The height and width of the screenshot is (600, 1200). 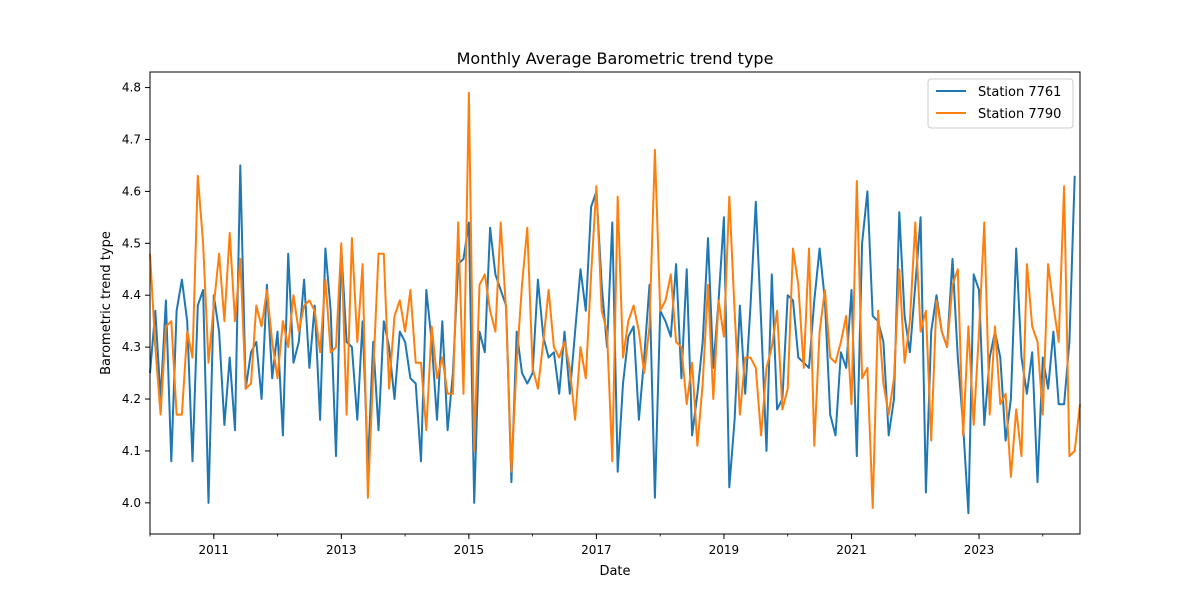 What do you see at coordinates (979, 550) in the screenshot?
I see `x-tick-label: 2023` at bounding box center [979, 550].